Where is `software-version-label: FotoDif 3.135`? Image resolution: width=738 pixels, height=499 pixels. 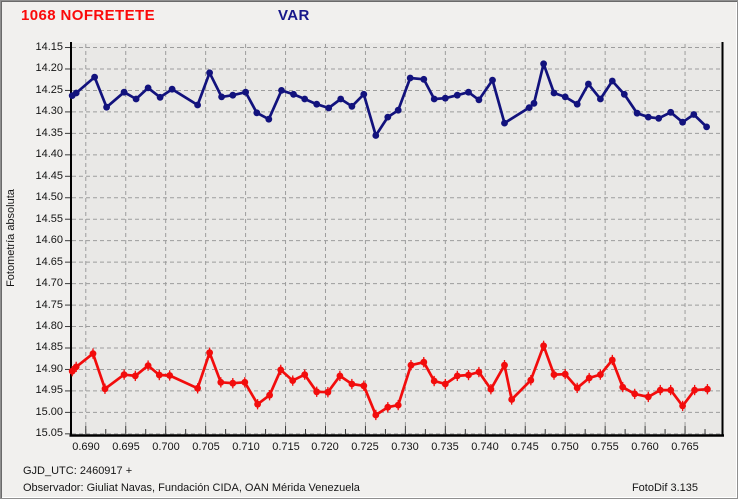 software-version-label: FotoDif 3.135 is located at coordinates (664, 488).